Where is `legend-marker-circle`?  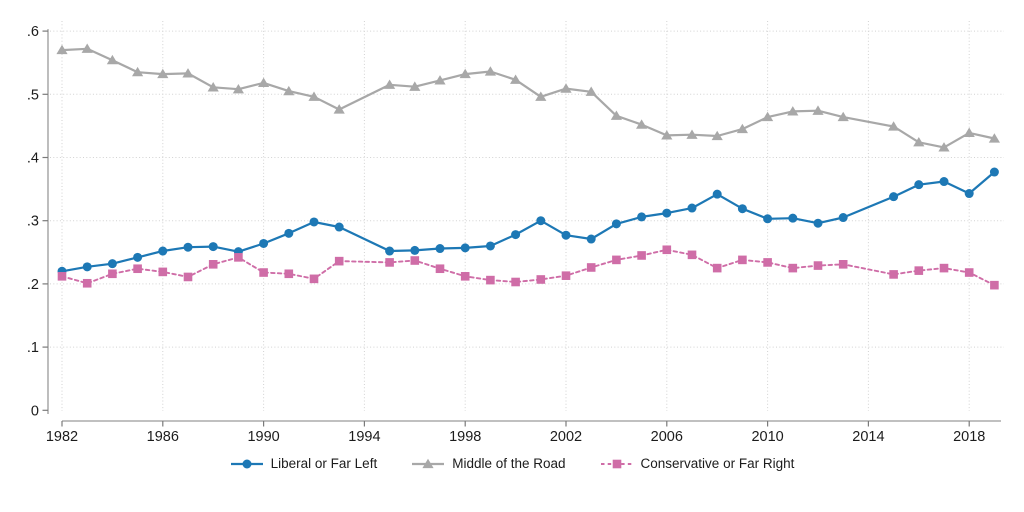
legend-marker-circle is located at coordinates (246, 463).